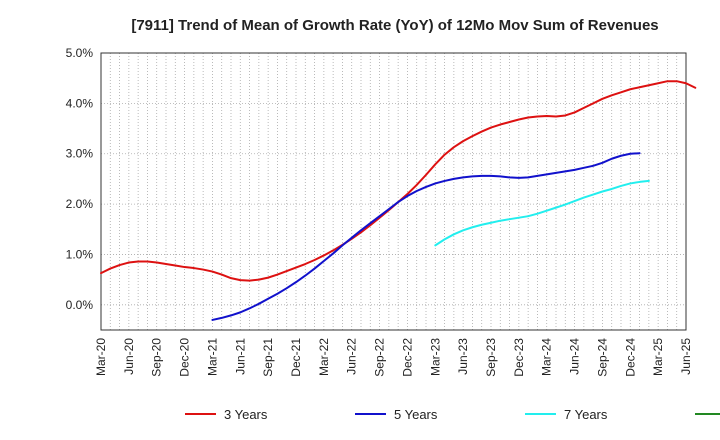 The height and width of the screenshot is (440, 720). What do you see at coordinates (80, 103) in the screenshot?
I see `y-tick-label: 4.0%` at bounding box center [80, 103].